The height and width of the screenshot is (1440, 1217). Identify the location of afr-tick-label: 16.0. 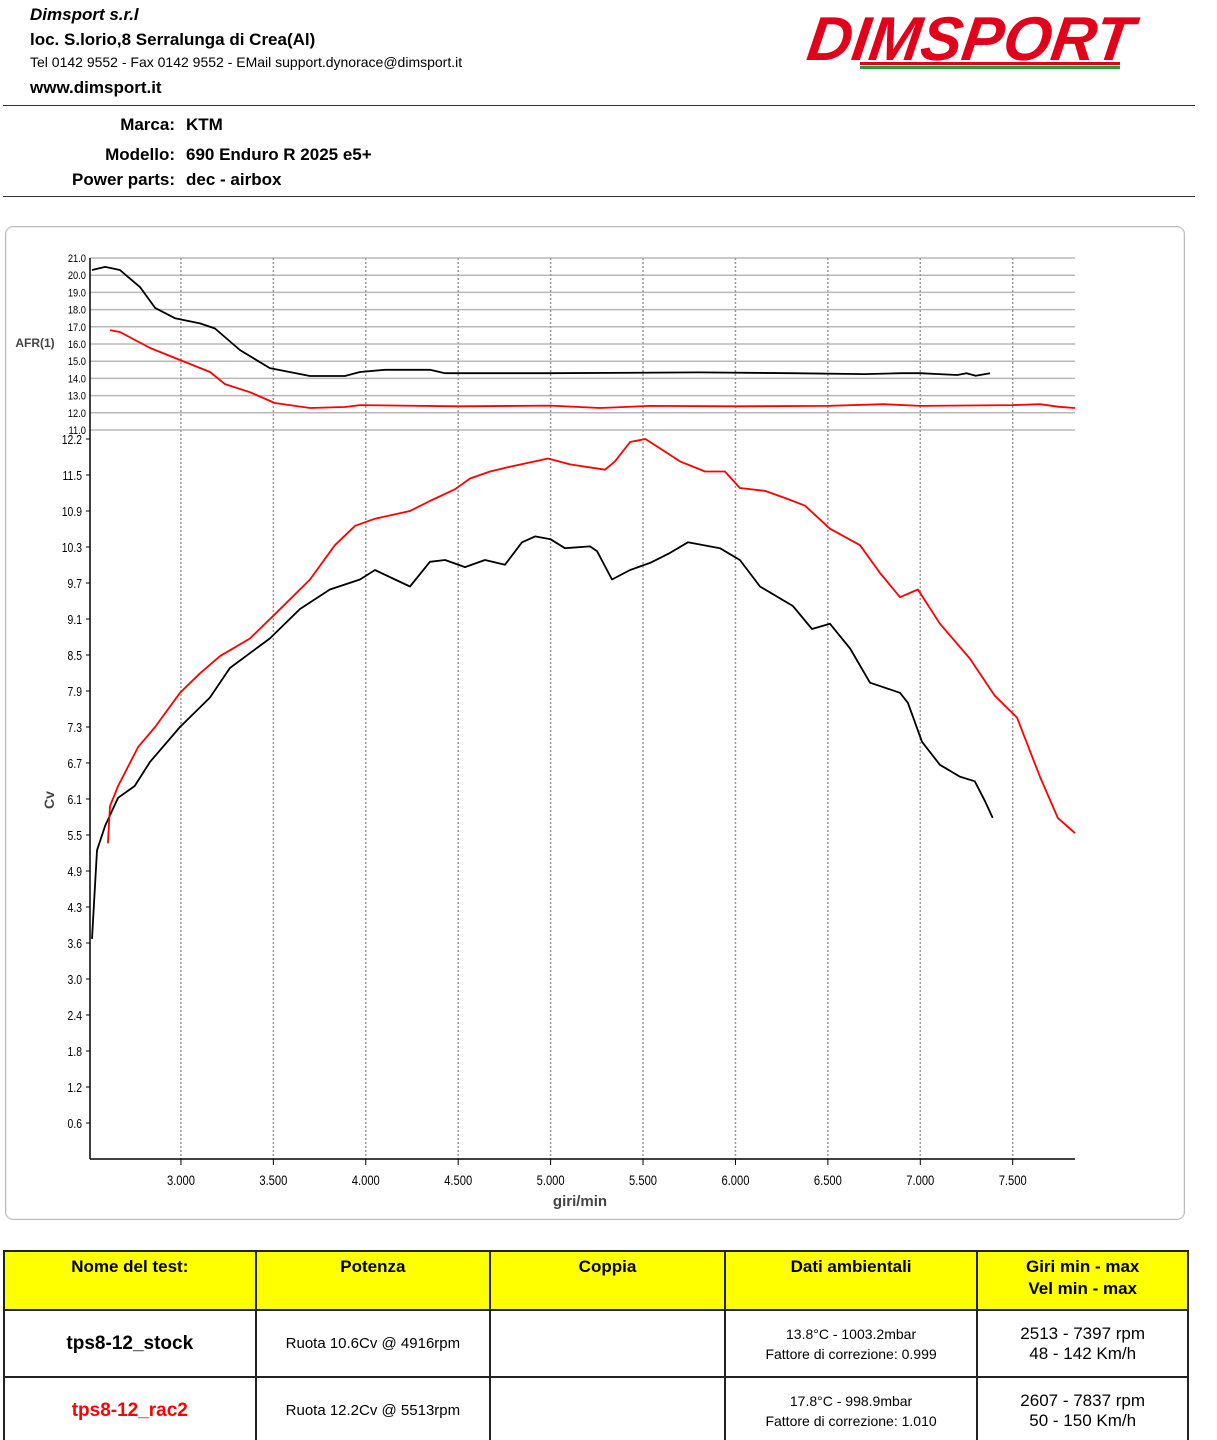
(77, 345).